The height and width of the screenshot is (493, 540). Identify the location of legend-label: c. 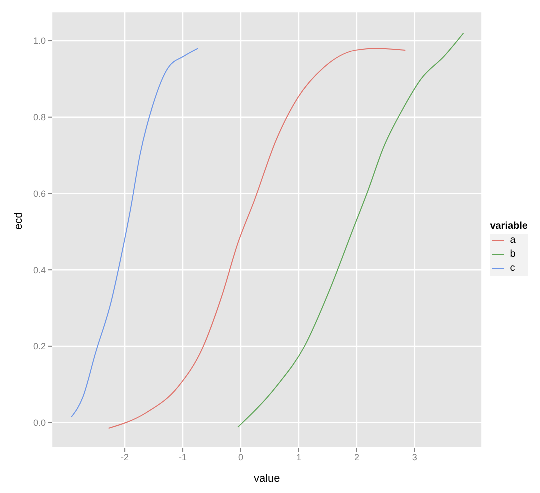
(513, 268).